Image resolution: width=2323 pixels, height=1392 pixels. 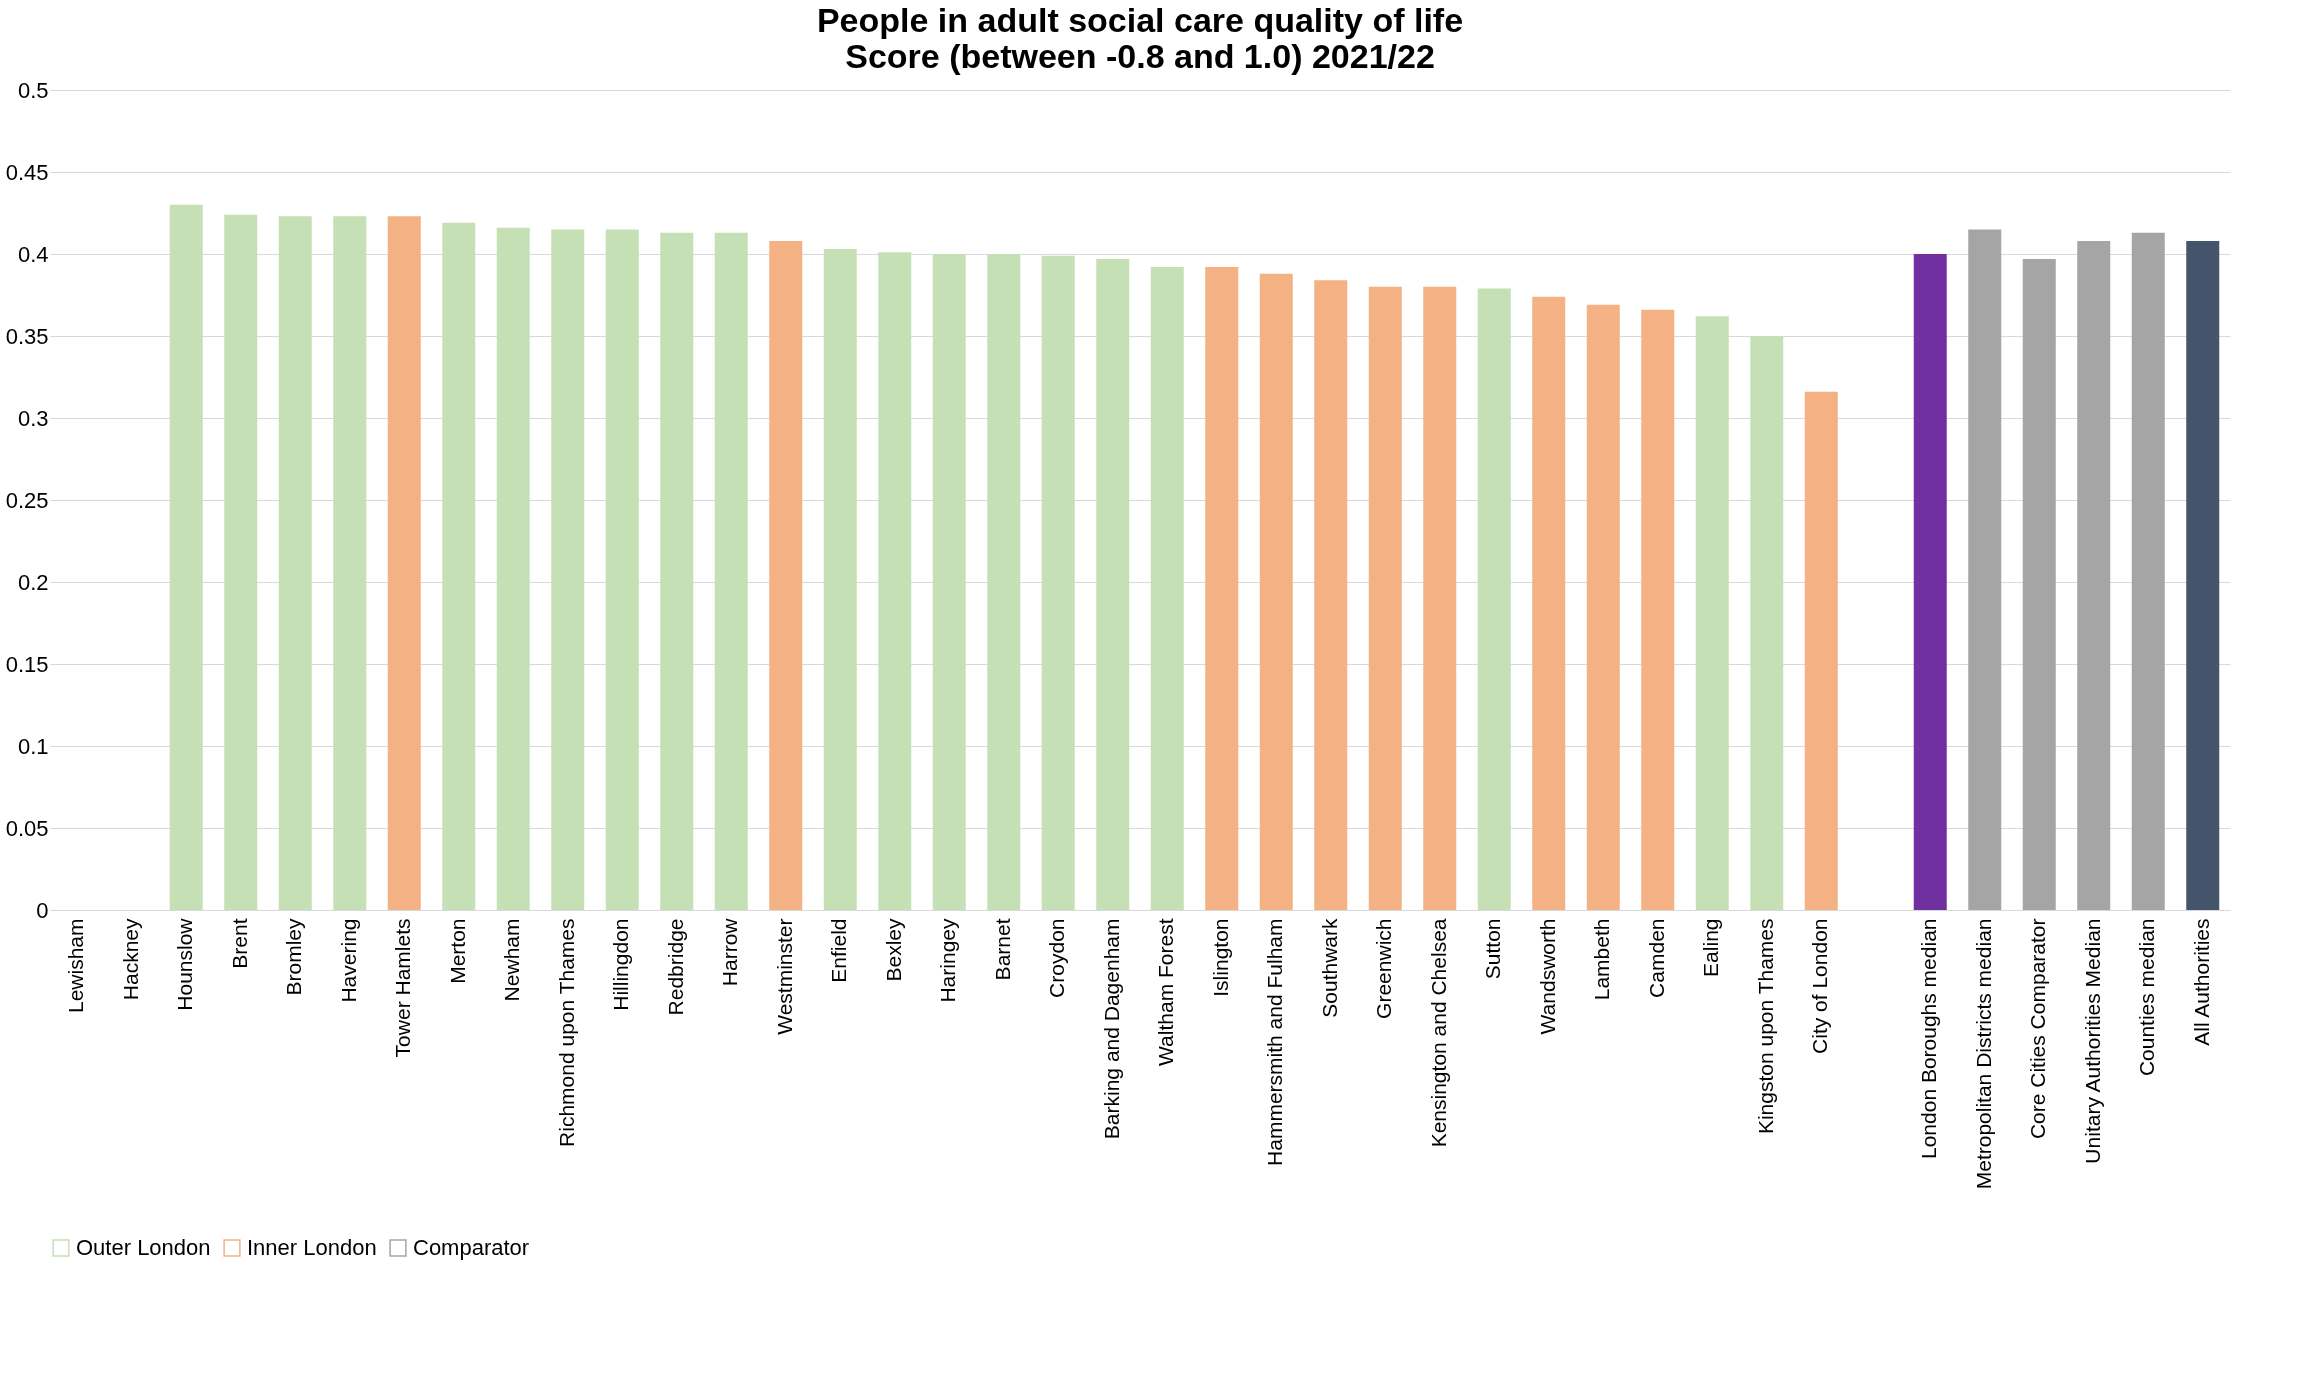 I want to click on legend-label: Inner London, so click(x=312, y=1247).